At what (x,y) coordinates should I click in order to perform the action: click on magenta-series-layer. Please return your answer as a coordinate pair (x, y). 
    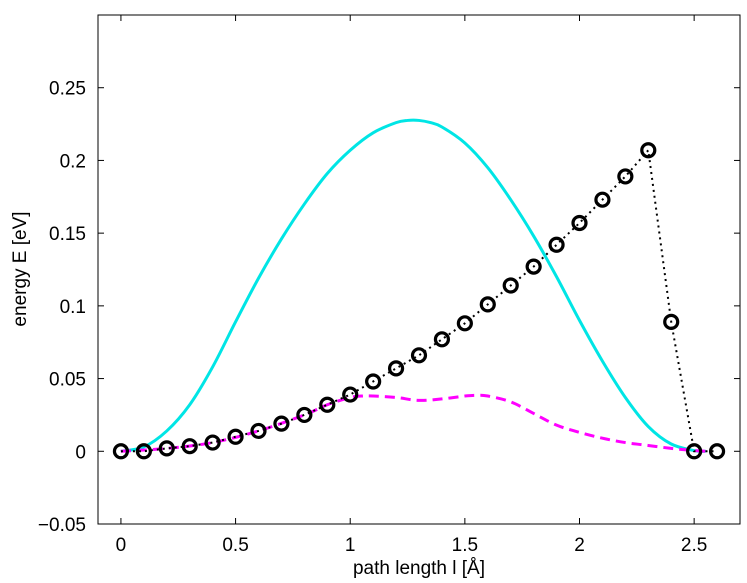
    Looking at the image, I should click on (413, 423).